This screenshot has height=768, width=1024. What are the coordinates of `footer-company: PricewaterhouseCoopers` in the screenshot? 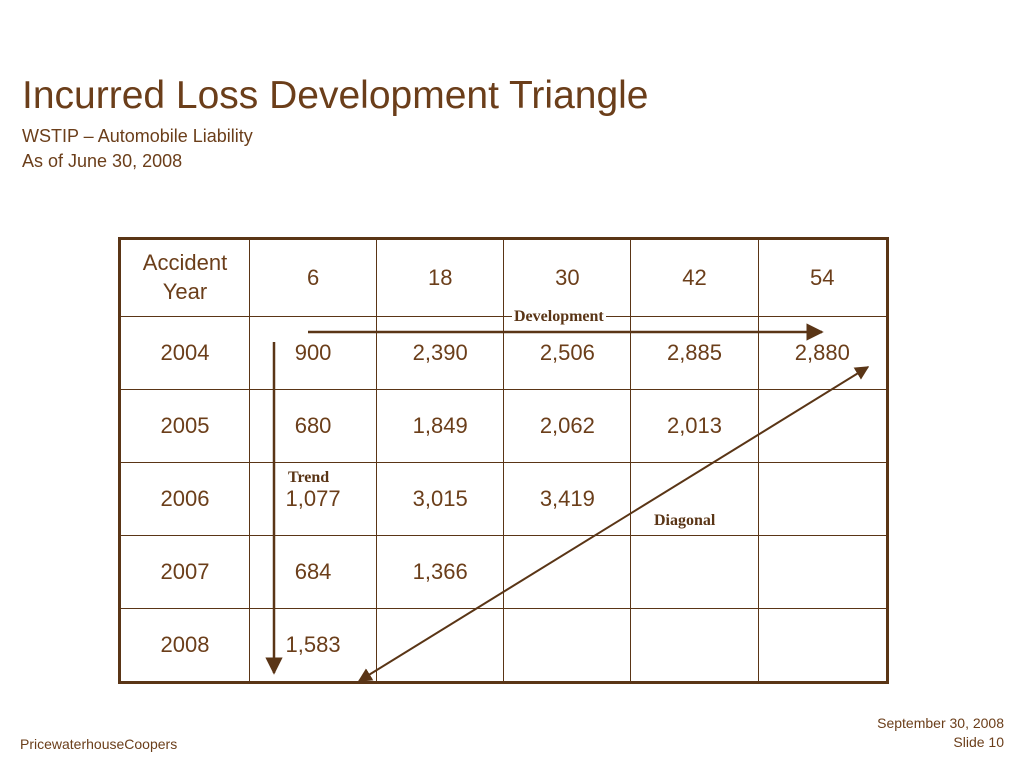 It's located at (99, 744).